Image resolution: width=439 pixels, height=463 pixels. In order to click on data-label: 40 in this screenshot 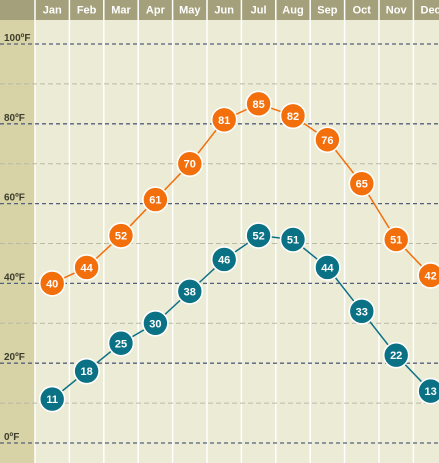, I will do `click(52, 284)`.